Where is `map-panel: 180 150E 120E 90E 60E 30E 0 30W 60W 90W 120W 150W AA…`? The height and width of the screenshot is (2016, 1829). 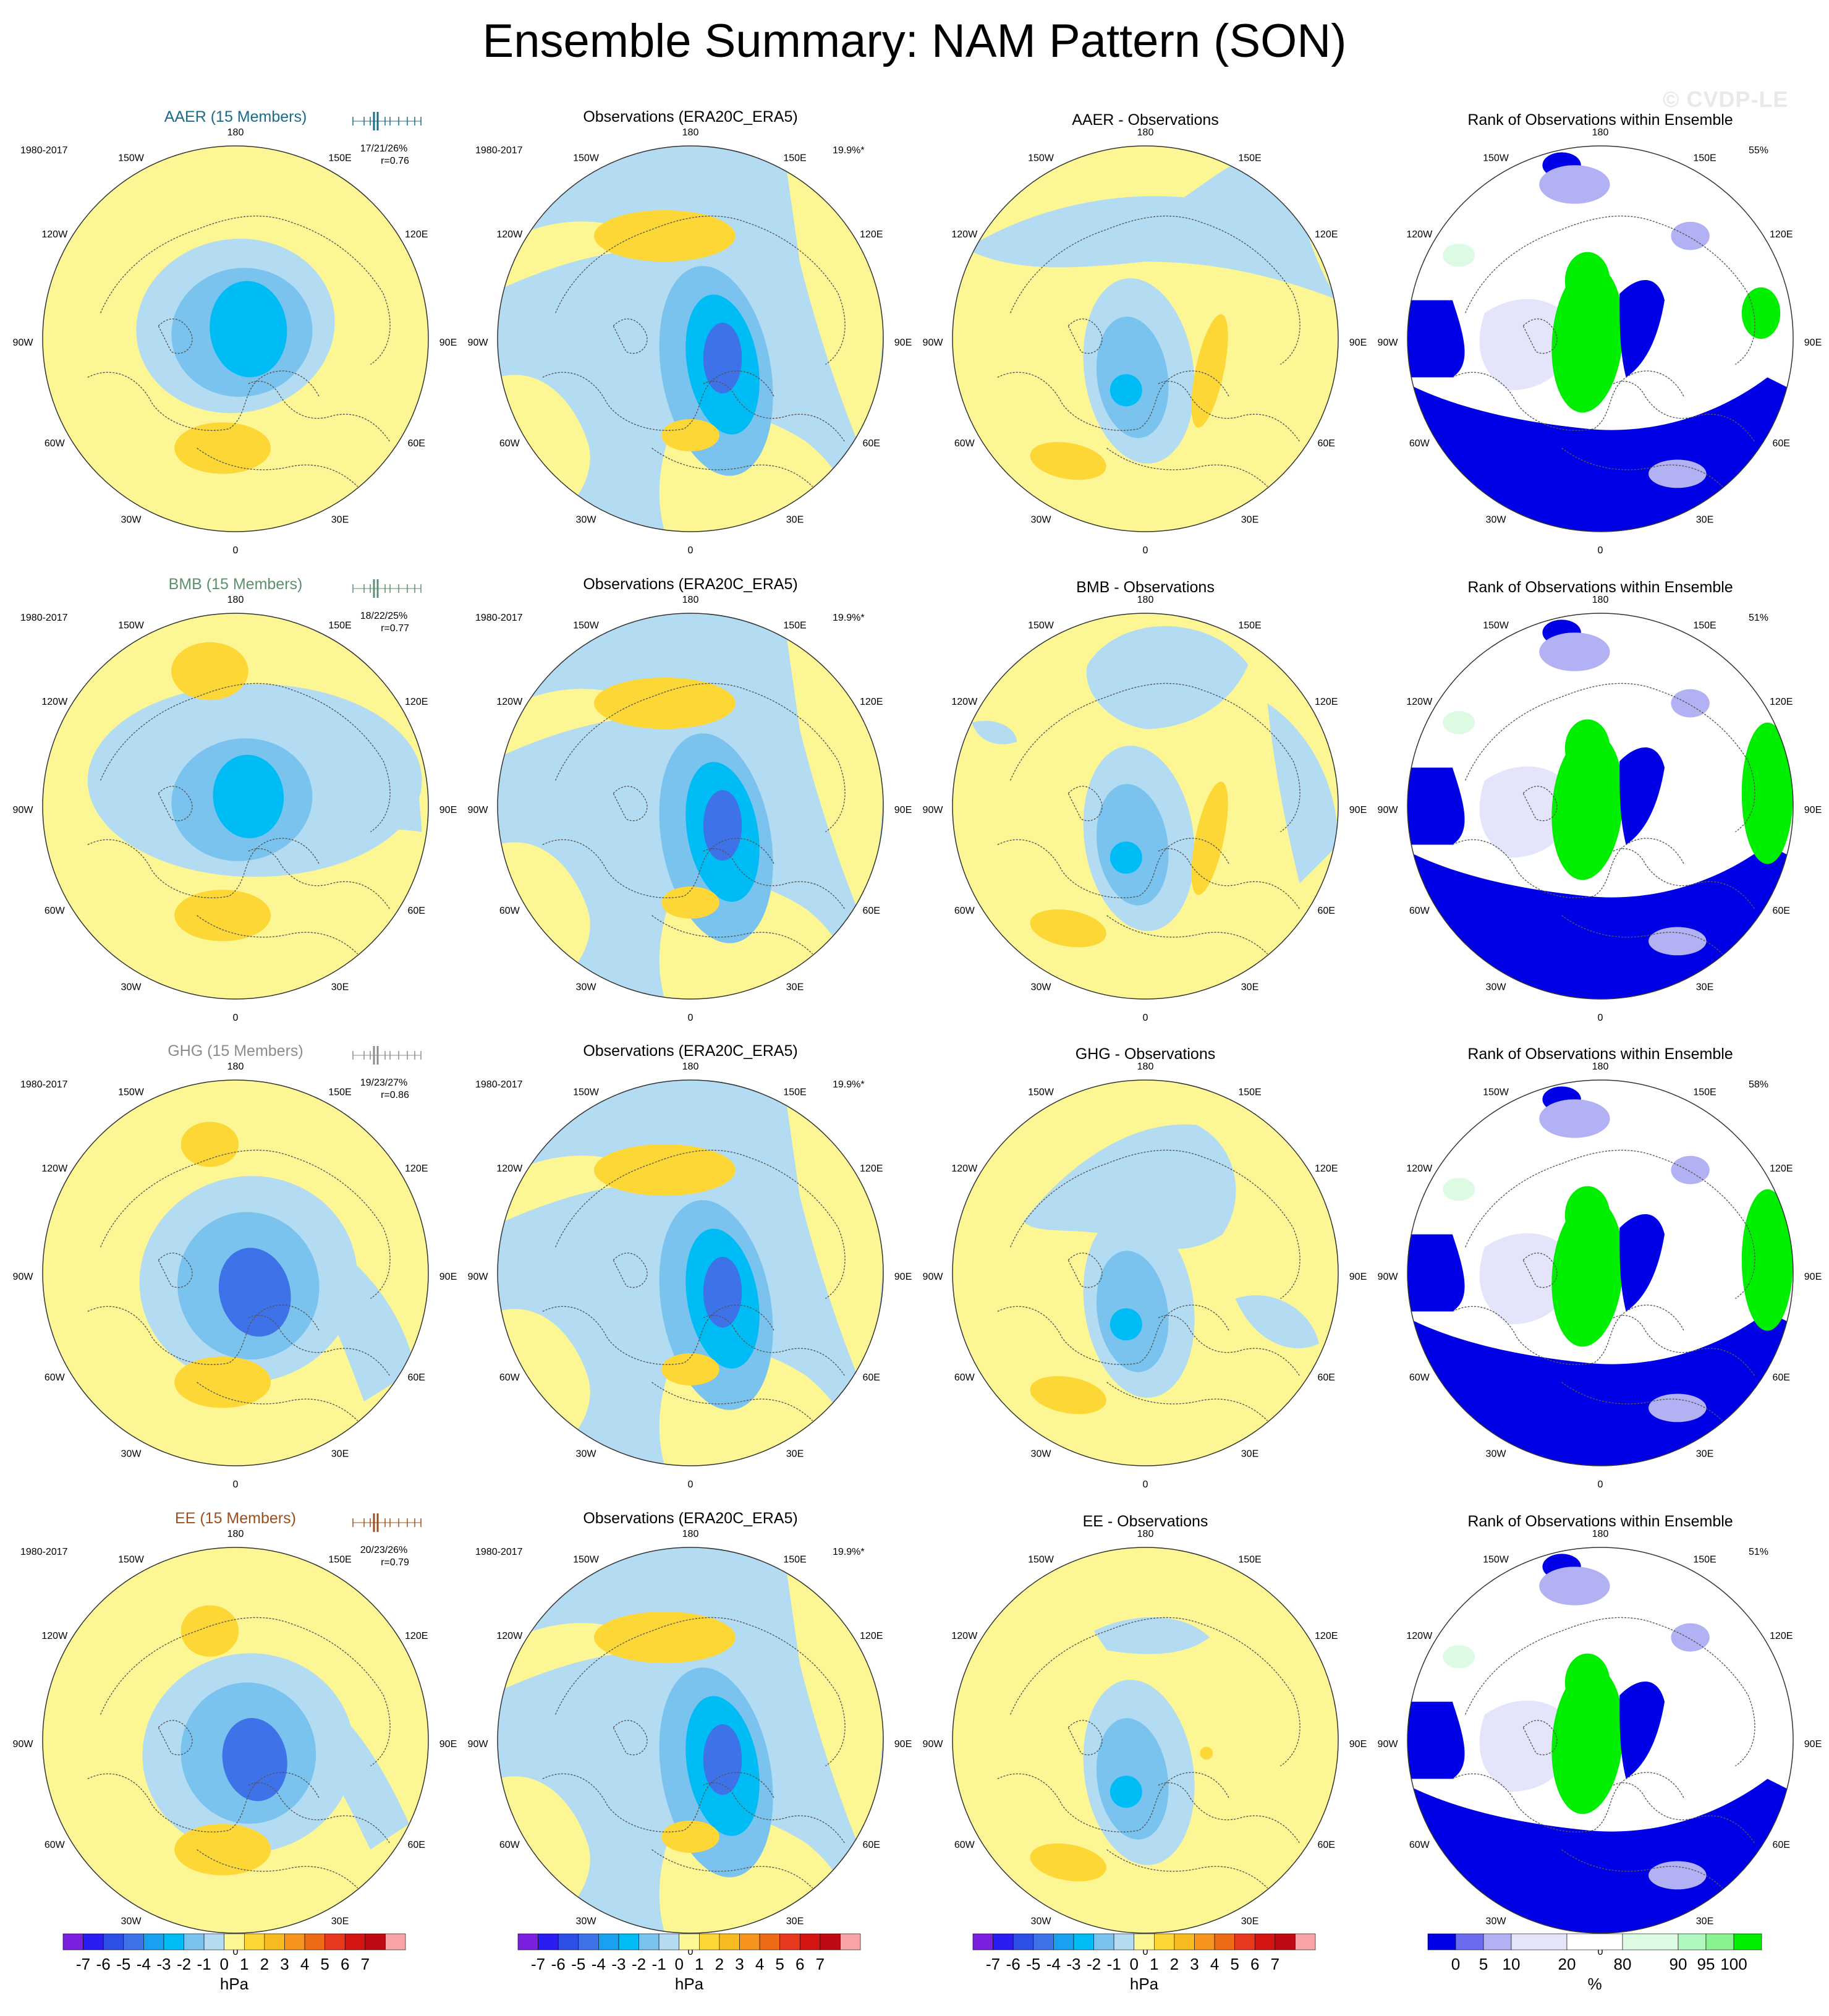 map-panel: 180 150E 120E 90E 60E 30E 0 30W 60W 90W 120W 150W AA… is located at coordinates (235, 332).